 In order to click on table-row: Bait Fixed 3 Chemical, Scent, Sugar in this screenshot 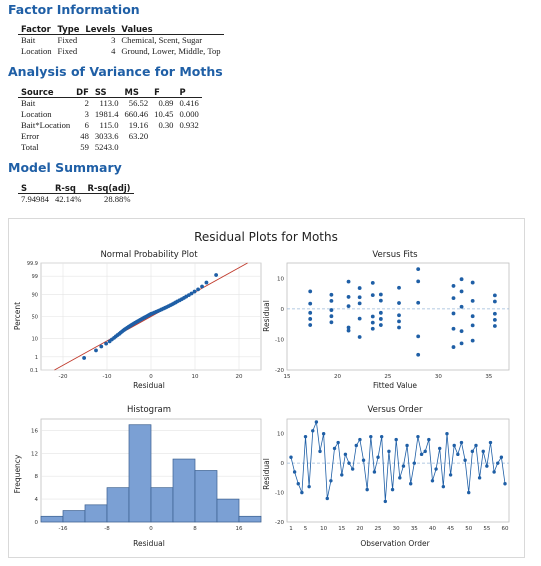, I will do `click(121, 41)`.